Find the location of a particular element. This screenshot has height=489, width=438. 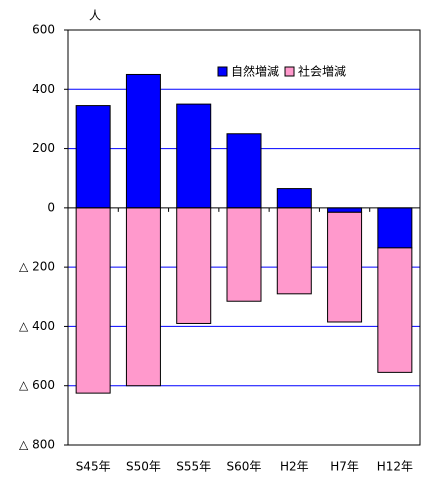

y-tick-label: △ 600 is located at coordinates (37, 385).